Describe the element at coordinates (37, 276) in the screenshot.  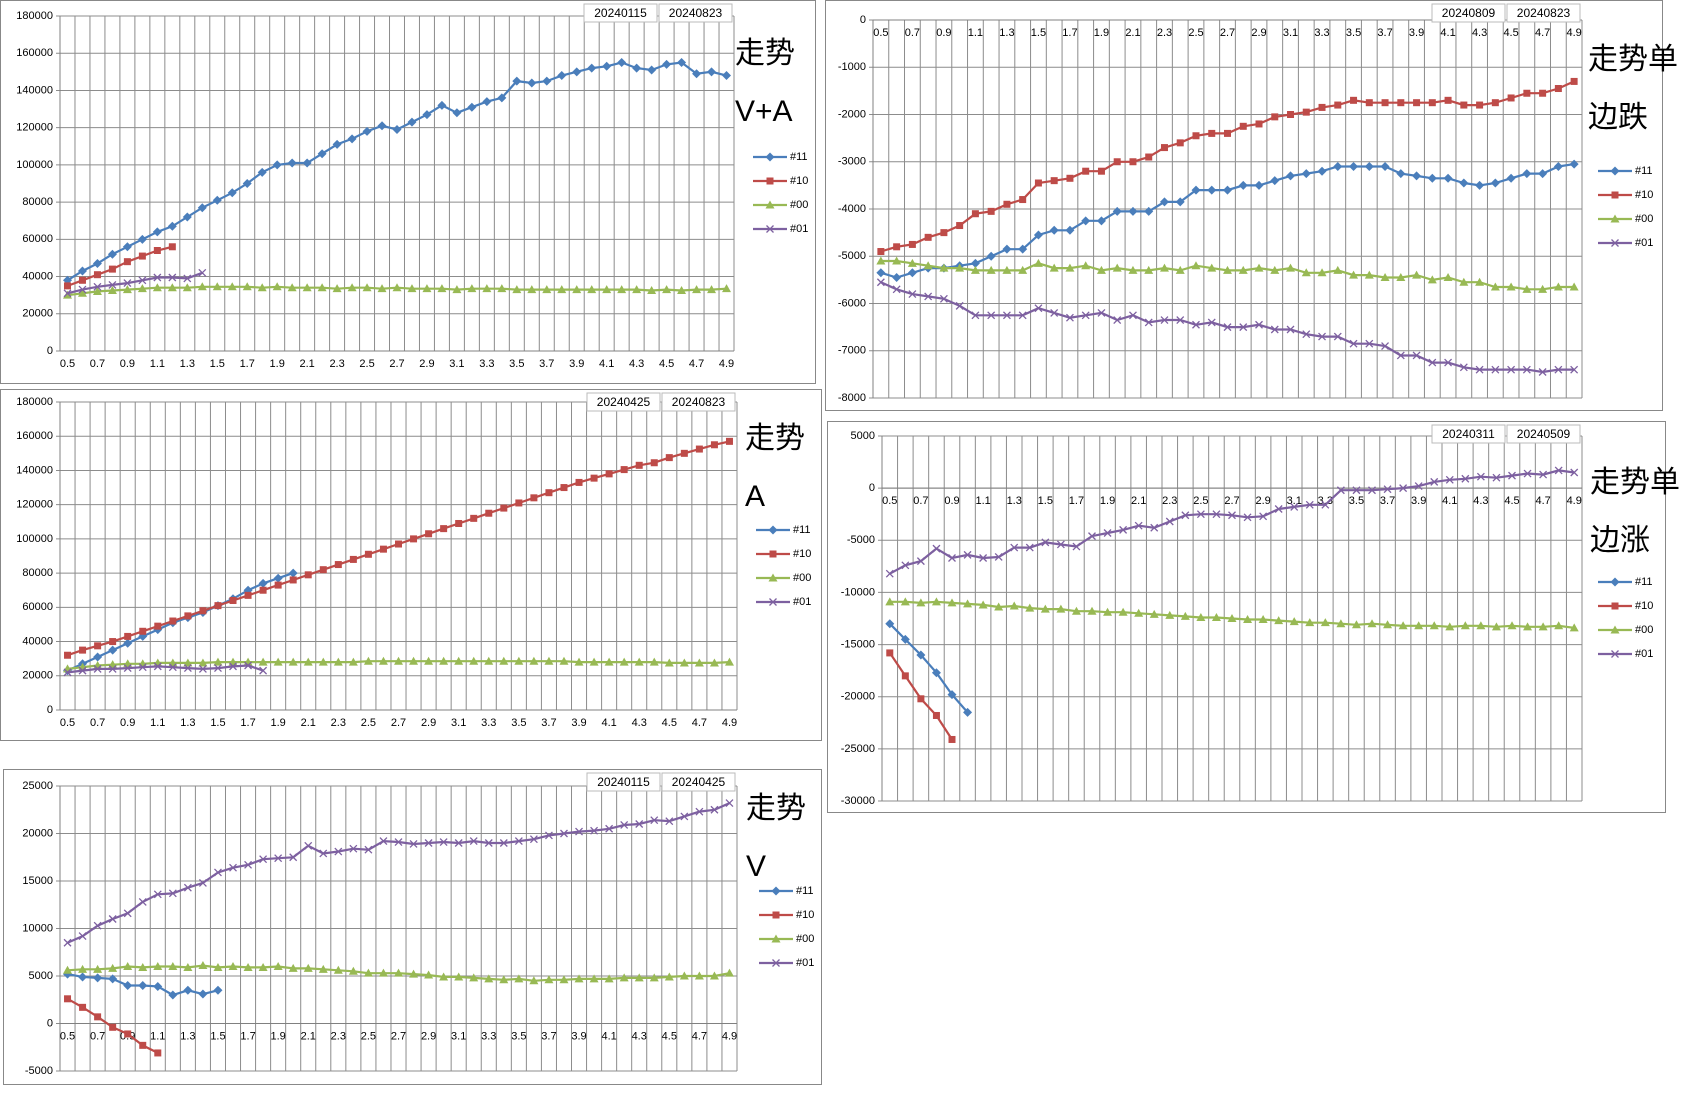
I see `y-tick-label: 40000` at that location.